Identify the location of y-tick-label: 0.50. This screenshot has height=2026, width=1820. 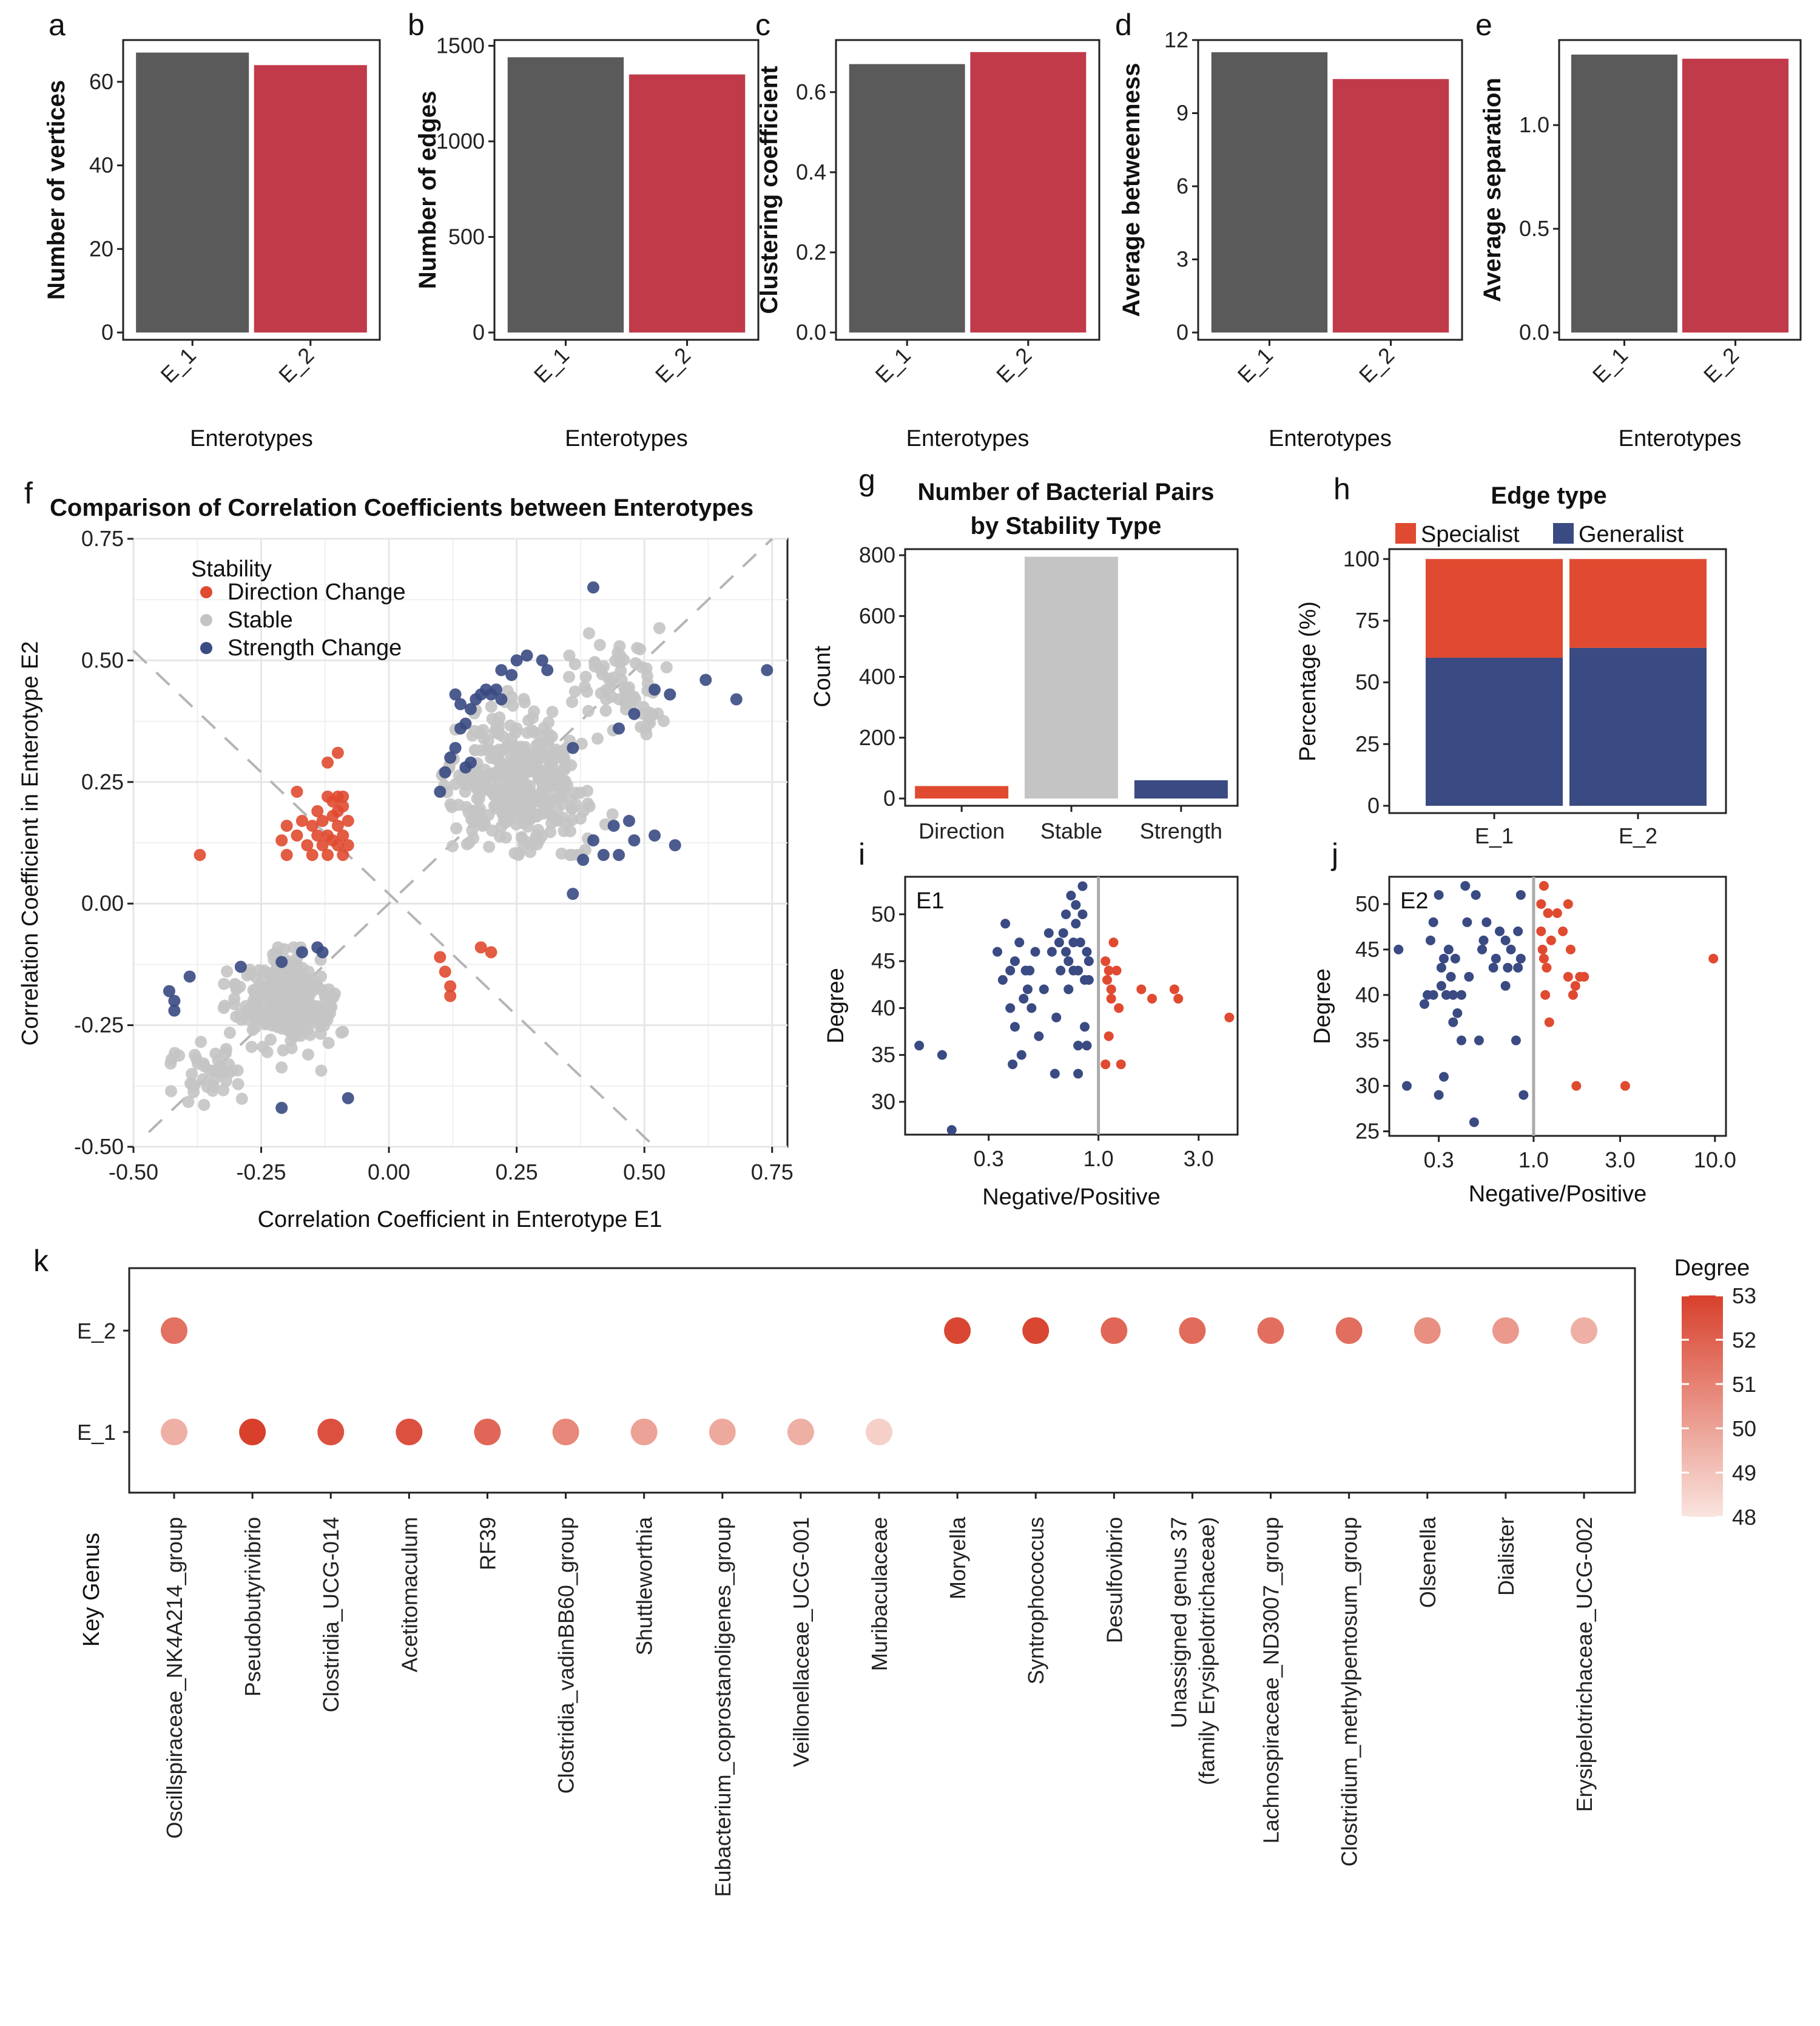
(102, 660).